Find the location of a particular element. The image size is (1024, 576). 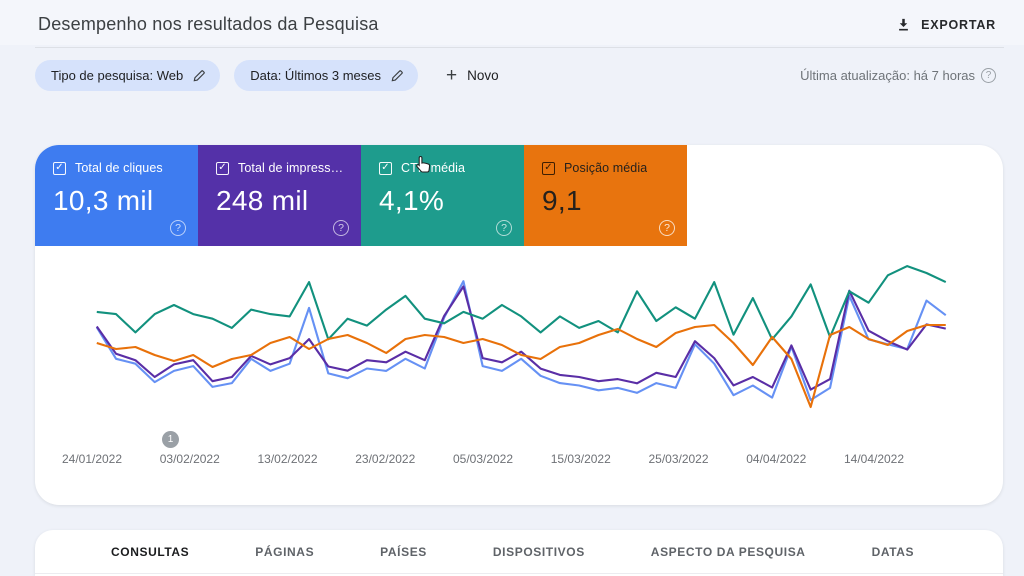

filter-chip-label: Tipo de pesquisa: Web is located at coordinates (117, 75).